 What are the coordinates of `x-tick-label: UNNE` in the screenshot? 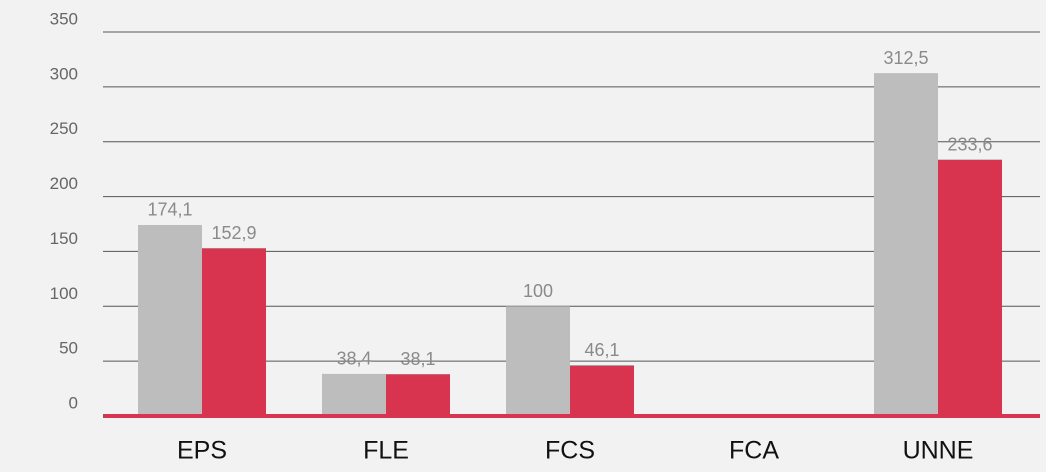 It's located at (938, 451).